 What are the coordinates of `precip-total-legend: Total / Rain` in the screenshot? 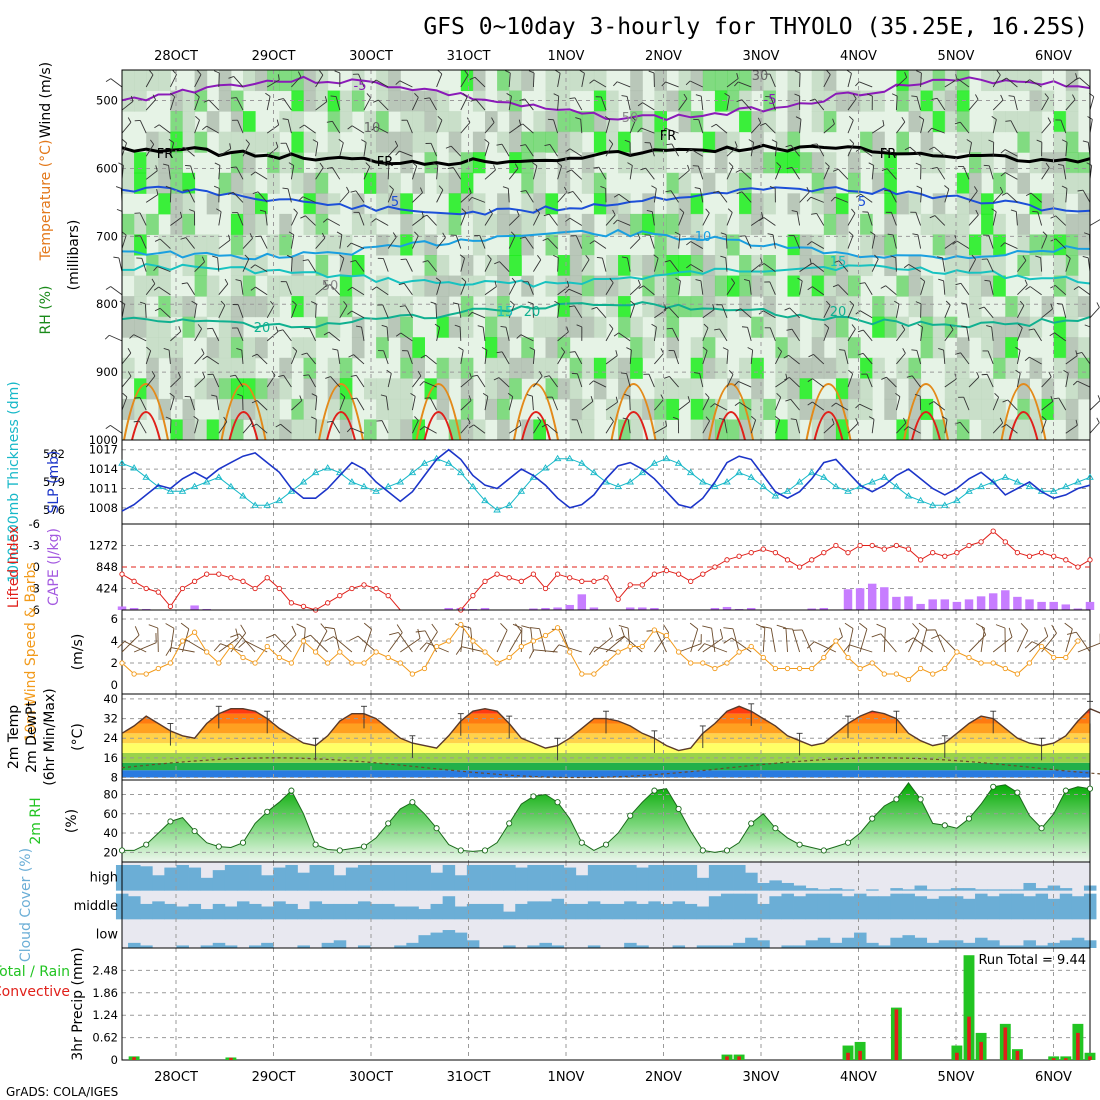 It's located at (35, 972).